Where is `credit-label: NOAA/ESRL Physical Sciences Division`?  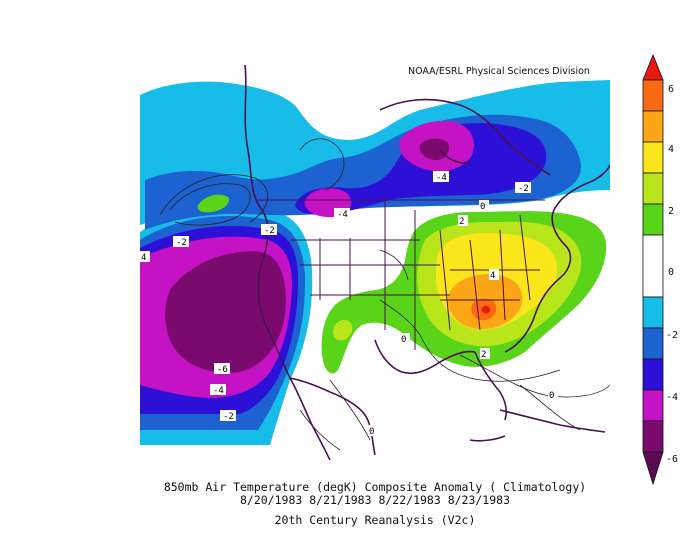 credit-label: NOAA/ESRL Physical Sciences Division is located at coordinates (499, 71).